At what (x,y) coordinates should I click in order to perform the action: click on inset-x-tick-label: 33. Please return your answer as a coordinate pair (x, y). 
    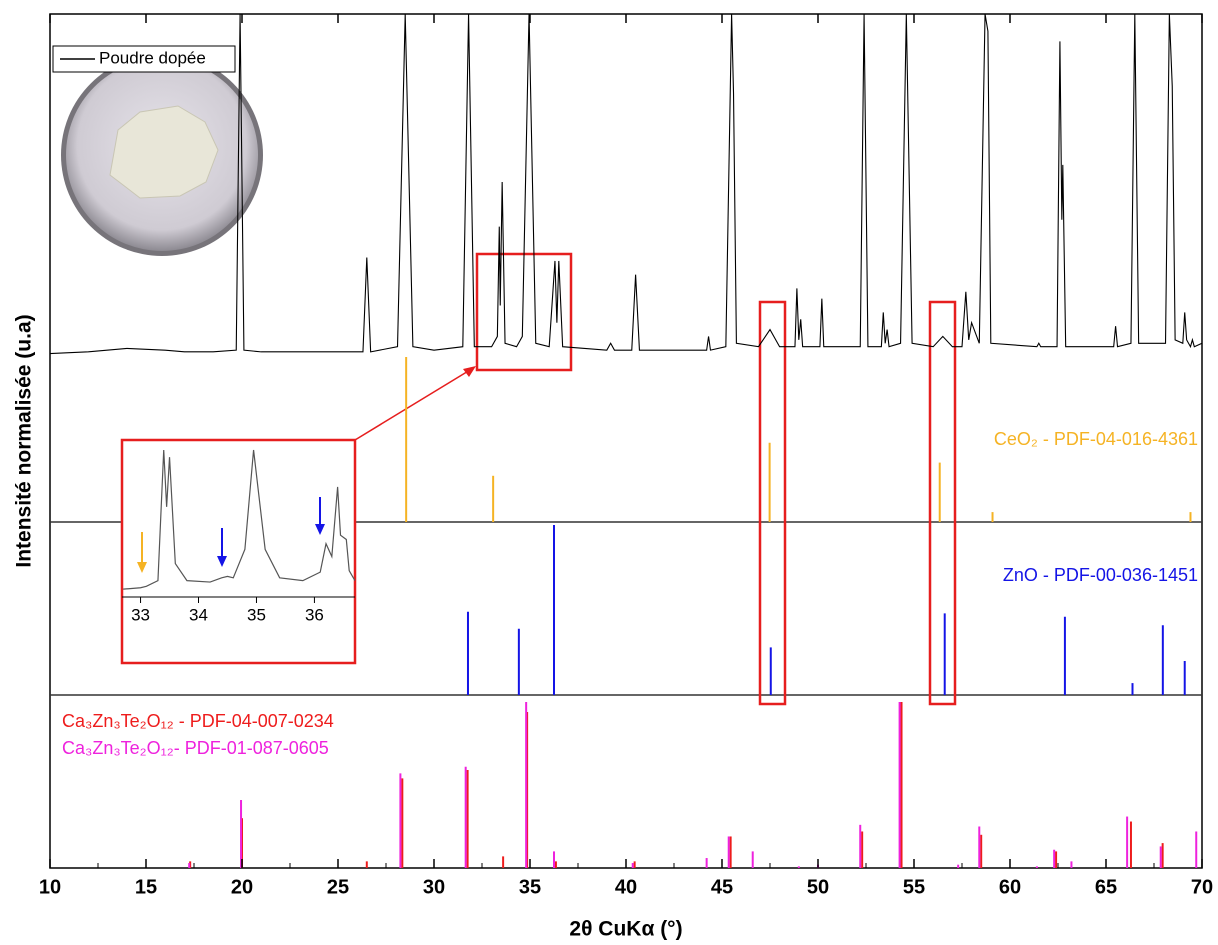
    Looking at the image, I should click on (140, 614).